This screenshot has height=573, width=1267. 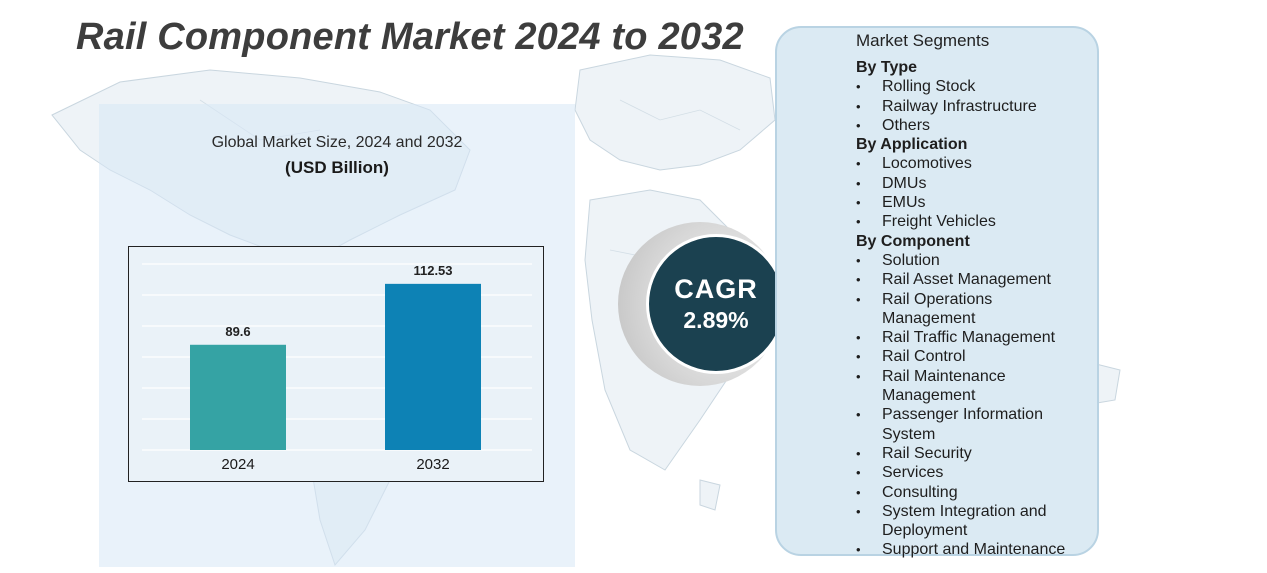 I want to click on segment-item: • Railway Infrastructure, so click(x=986, y=106).